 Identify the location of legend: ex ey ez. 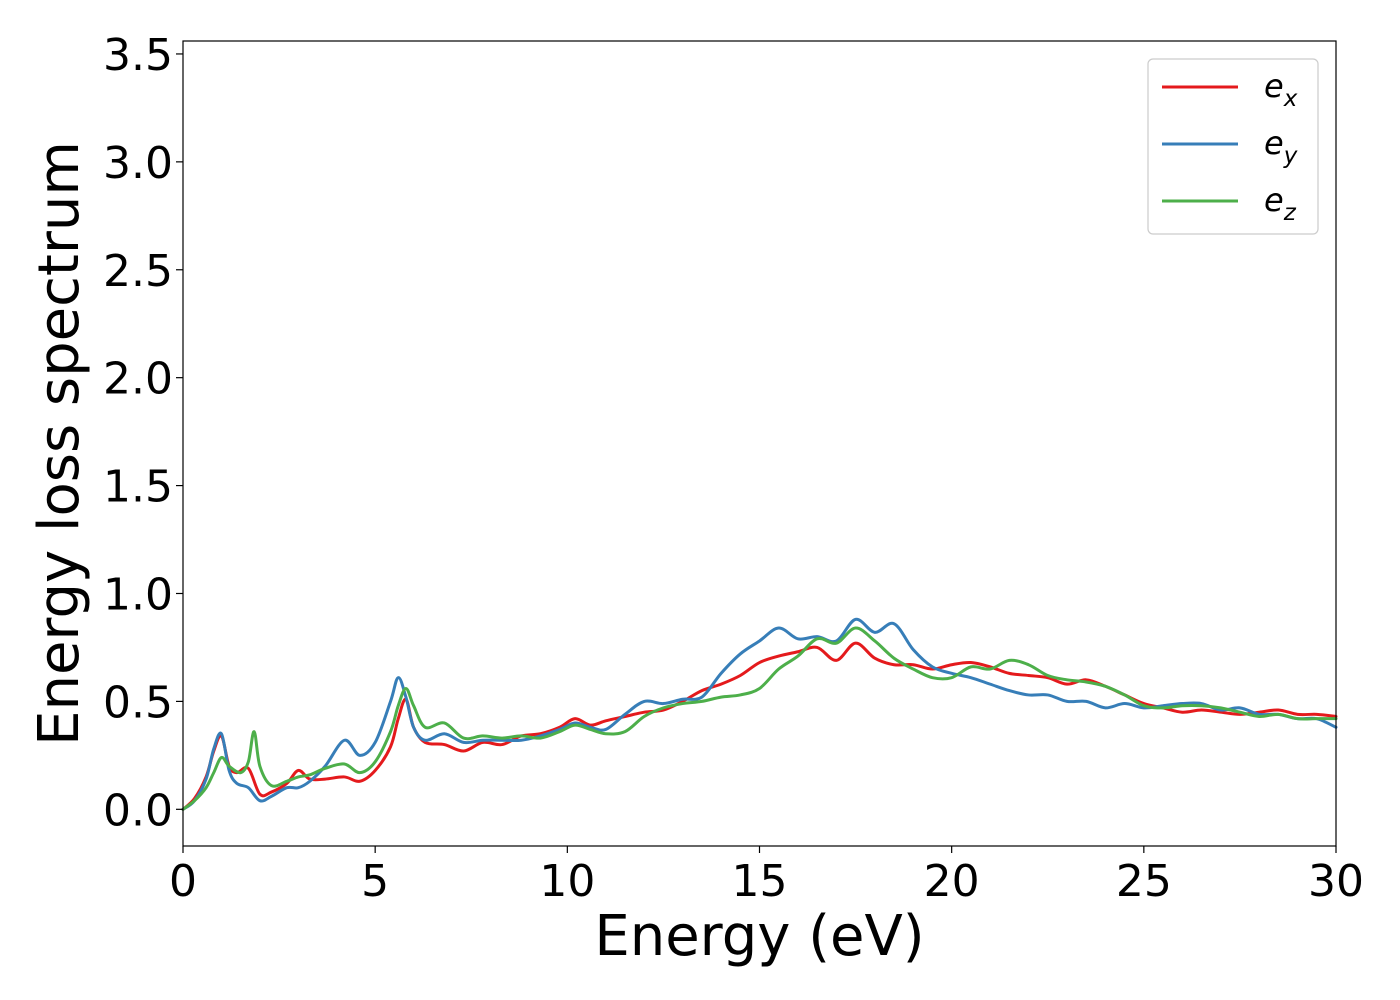
(1233, 146).